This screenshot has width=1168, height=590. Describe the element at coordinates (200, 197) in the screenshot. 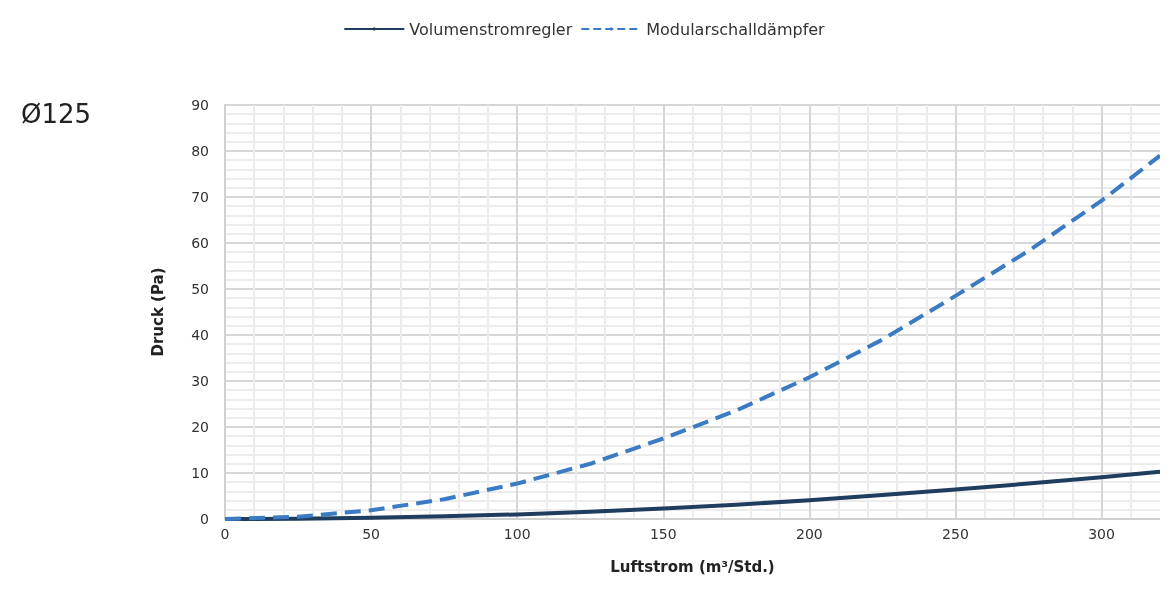

I see `y-tick-label: 70` at that location.